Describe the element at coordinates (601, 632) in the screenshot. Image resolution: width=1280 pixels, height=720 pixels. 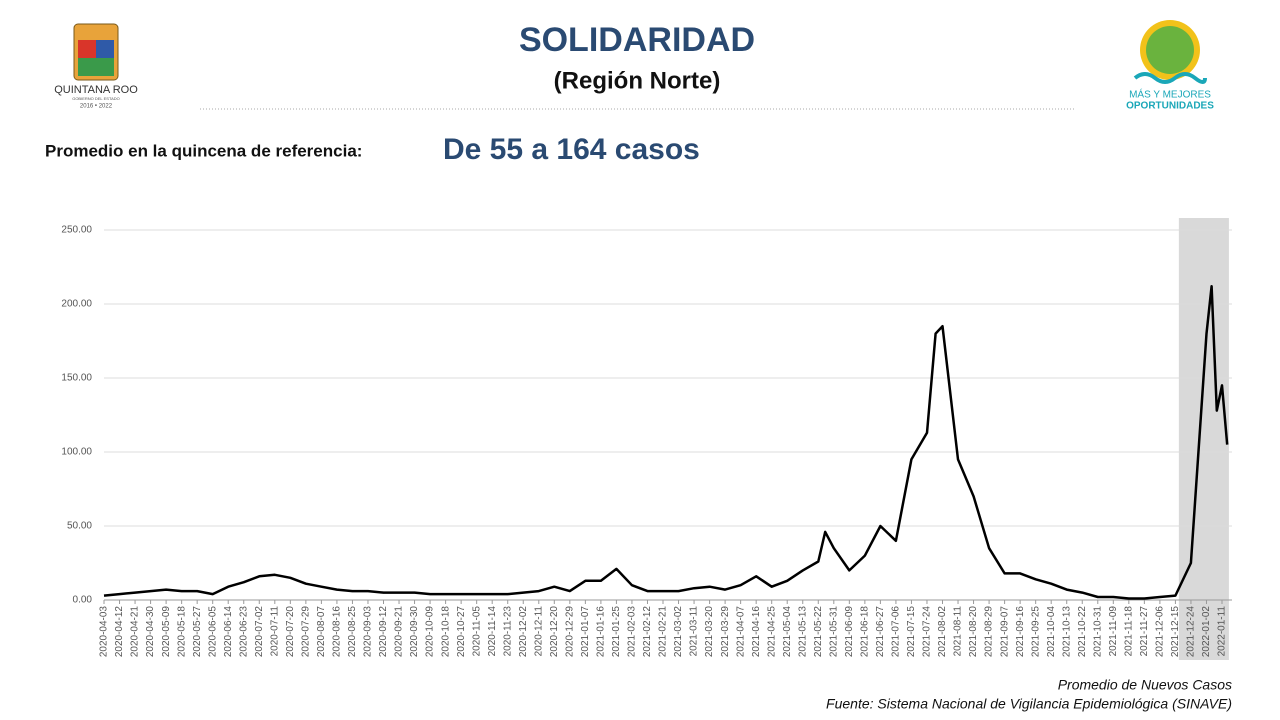
I see `x-tick-label: 2021-01-16` at that location.